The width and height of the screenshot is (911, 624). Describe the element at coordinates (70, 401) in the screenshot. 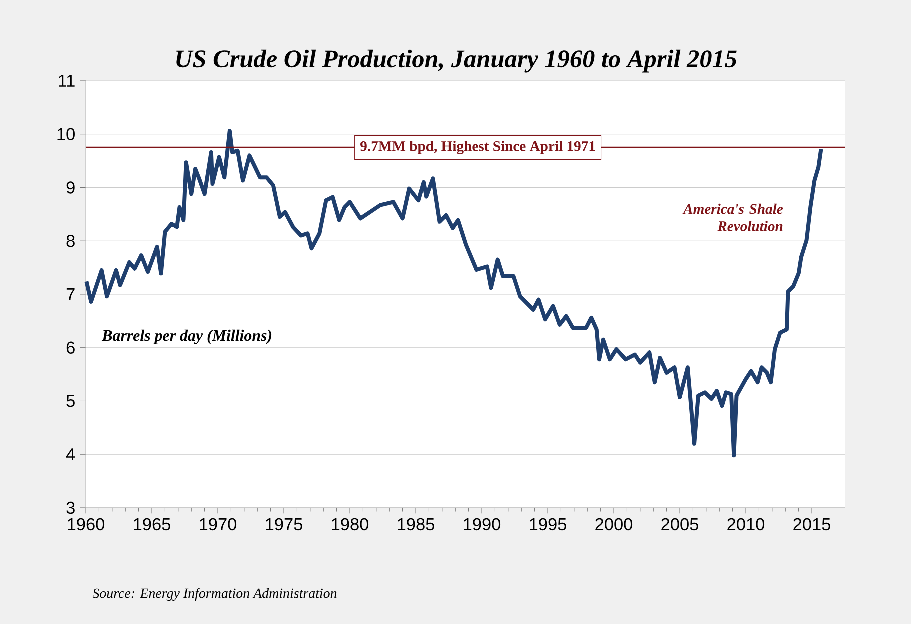

I see `y-tick-label: 5` at that location.